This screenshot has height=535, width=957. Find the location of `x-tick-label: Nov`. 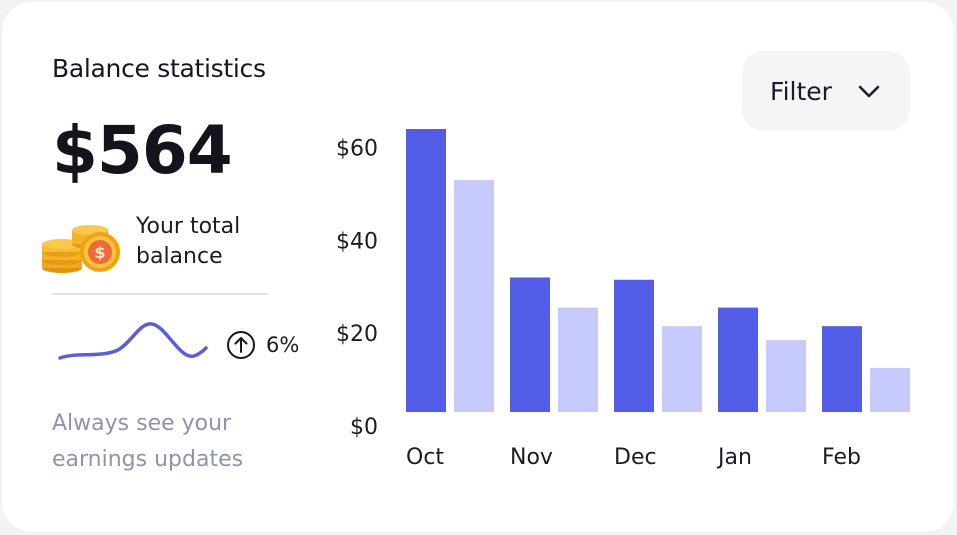

x-tick-label: Nov is located at coordinates (531, 457).